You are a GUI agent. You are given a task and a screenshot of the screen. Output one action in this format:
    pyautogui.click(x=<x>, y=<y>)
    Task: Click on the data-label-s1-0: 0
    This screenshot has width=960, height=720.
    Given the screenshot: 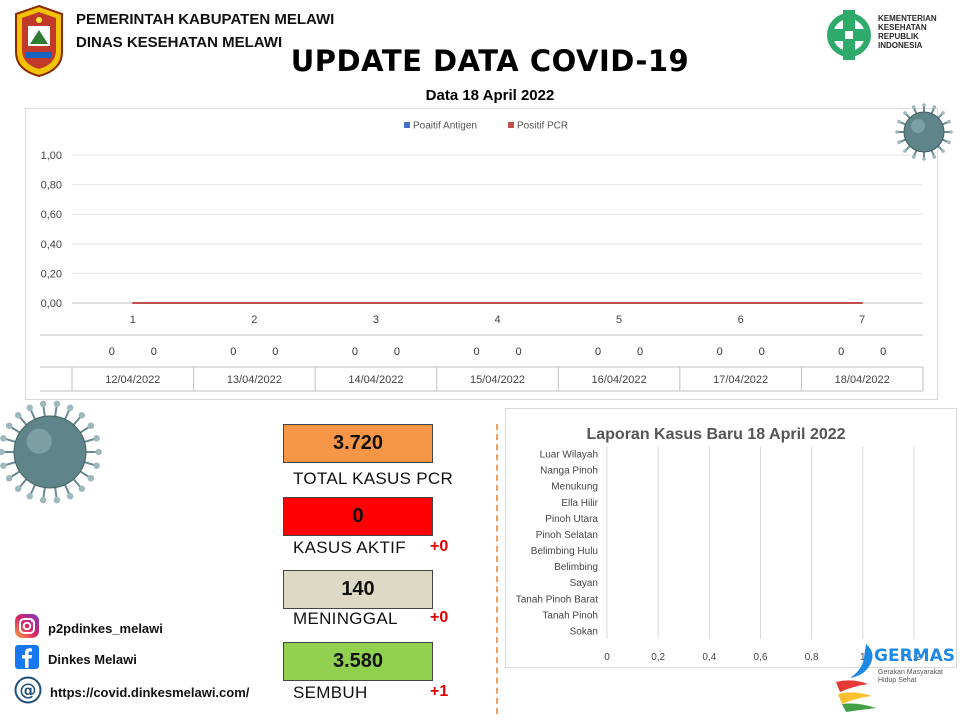 What is the action you would take?
    pyautogui.click(x=154, y=352)
    